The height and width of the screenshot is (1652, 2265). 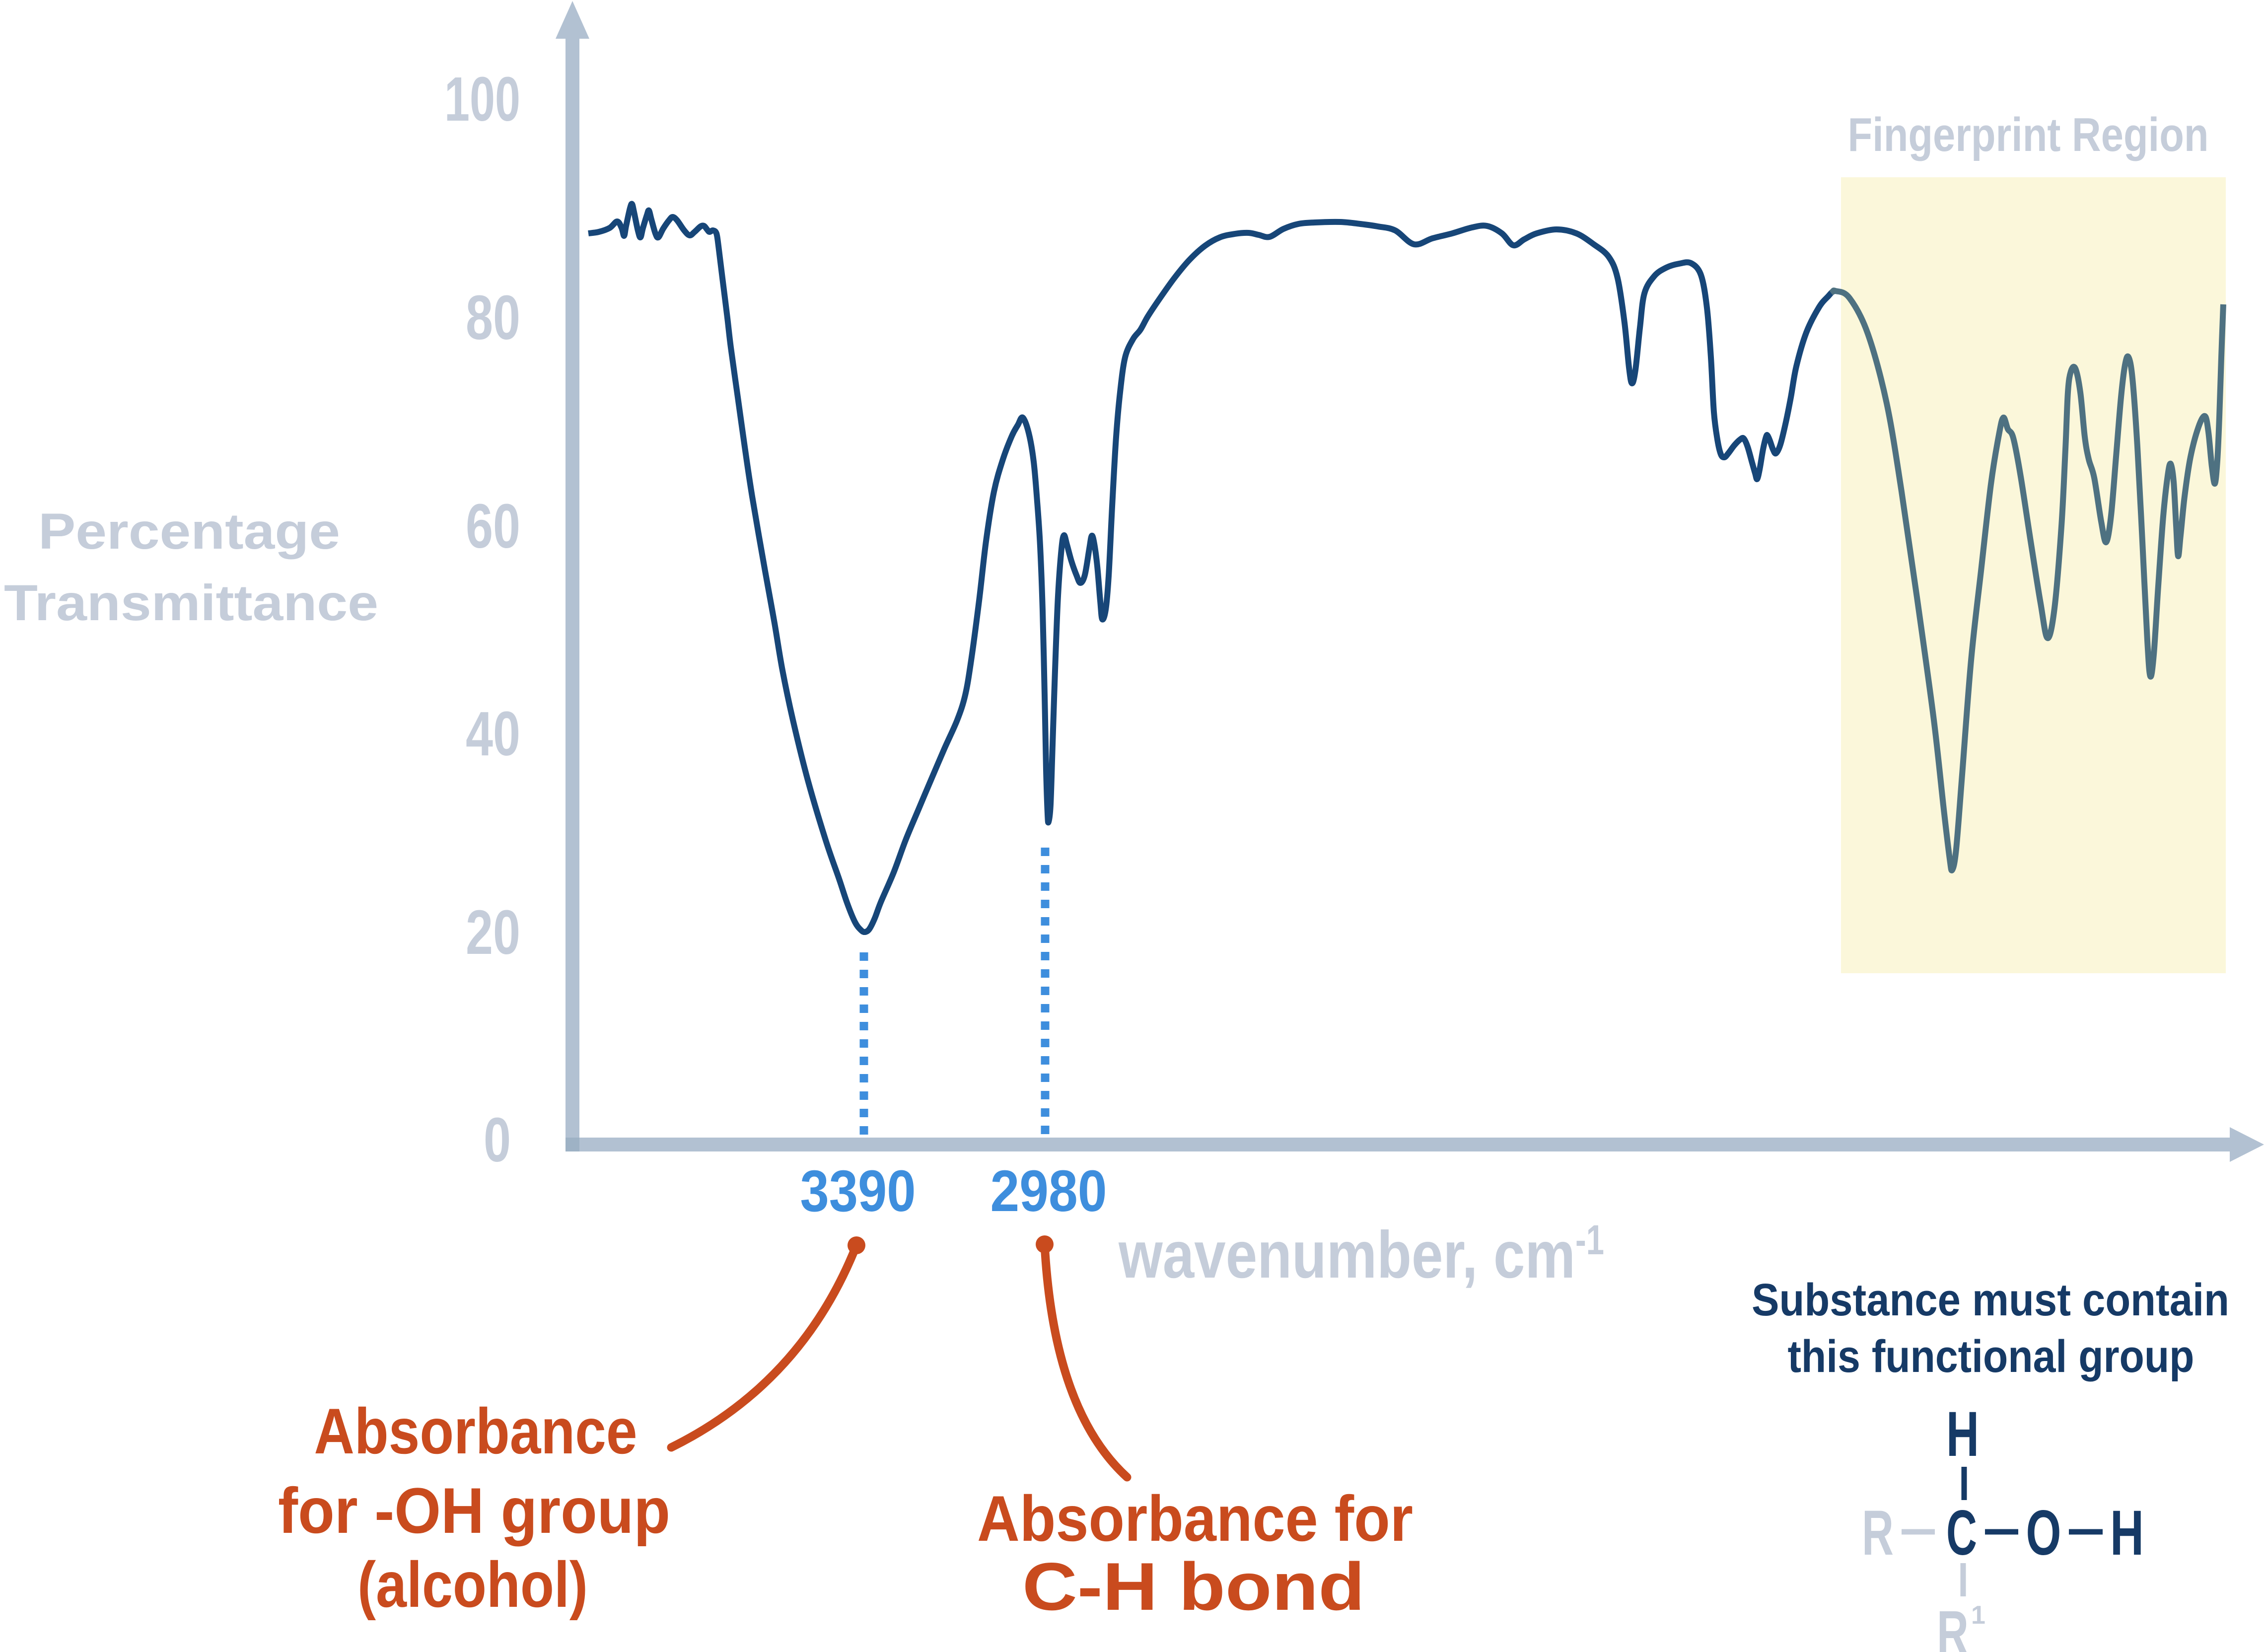 I want to click on svg-text: Percentage, so click(x=189, y=531).